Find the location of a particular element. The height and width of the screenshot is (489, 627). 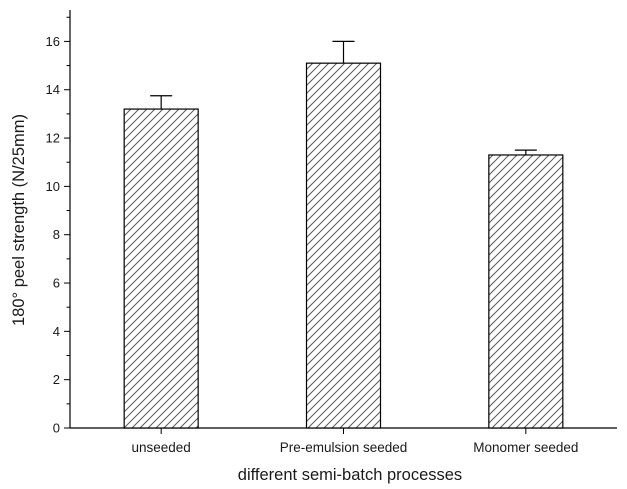

y-tick-label: 6 is located at coordinates (56, 283).